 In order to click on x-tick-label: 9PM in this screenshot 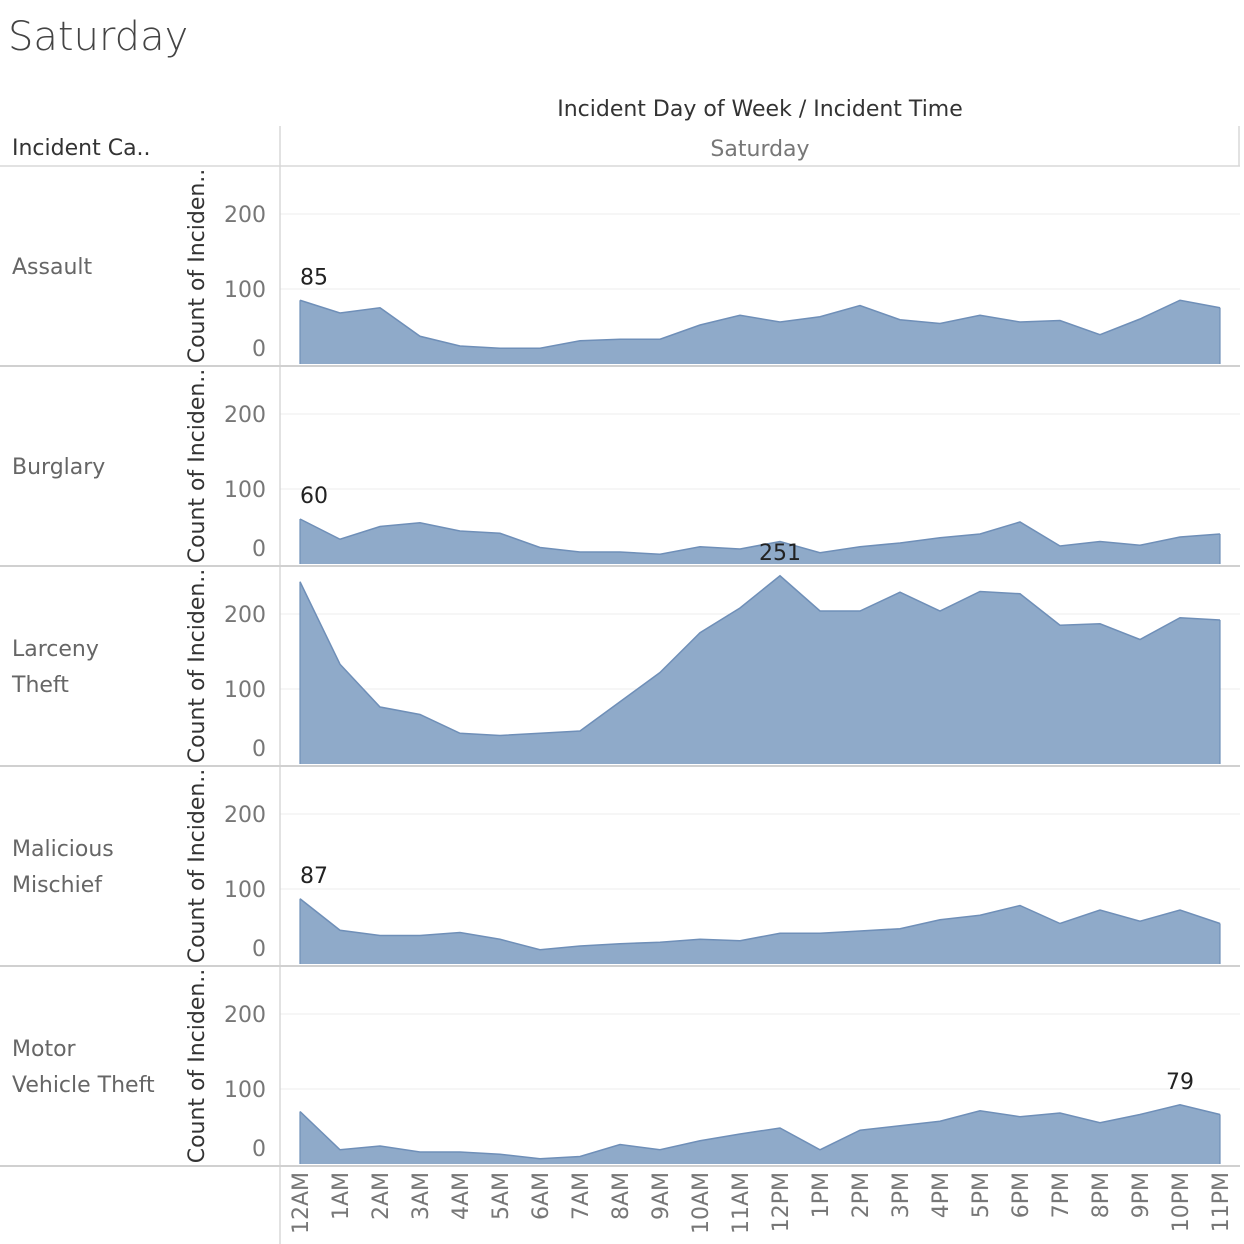, I will do `click(1141, 1195)`.